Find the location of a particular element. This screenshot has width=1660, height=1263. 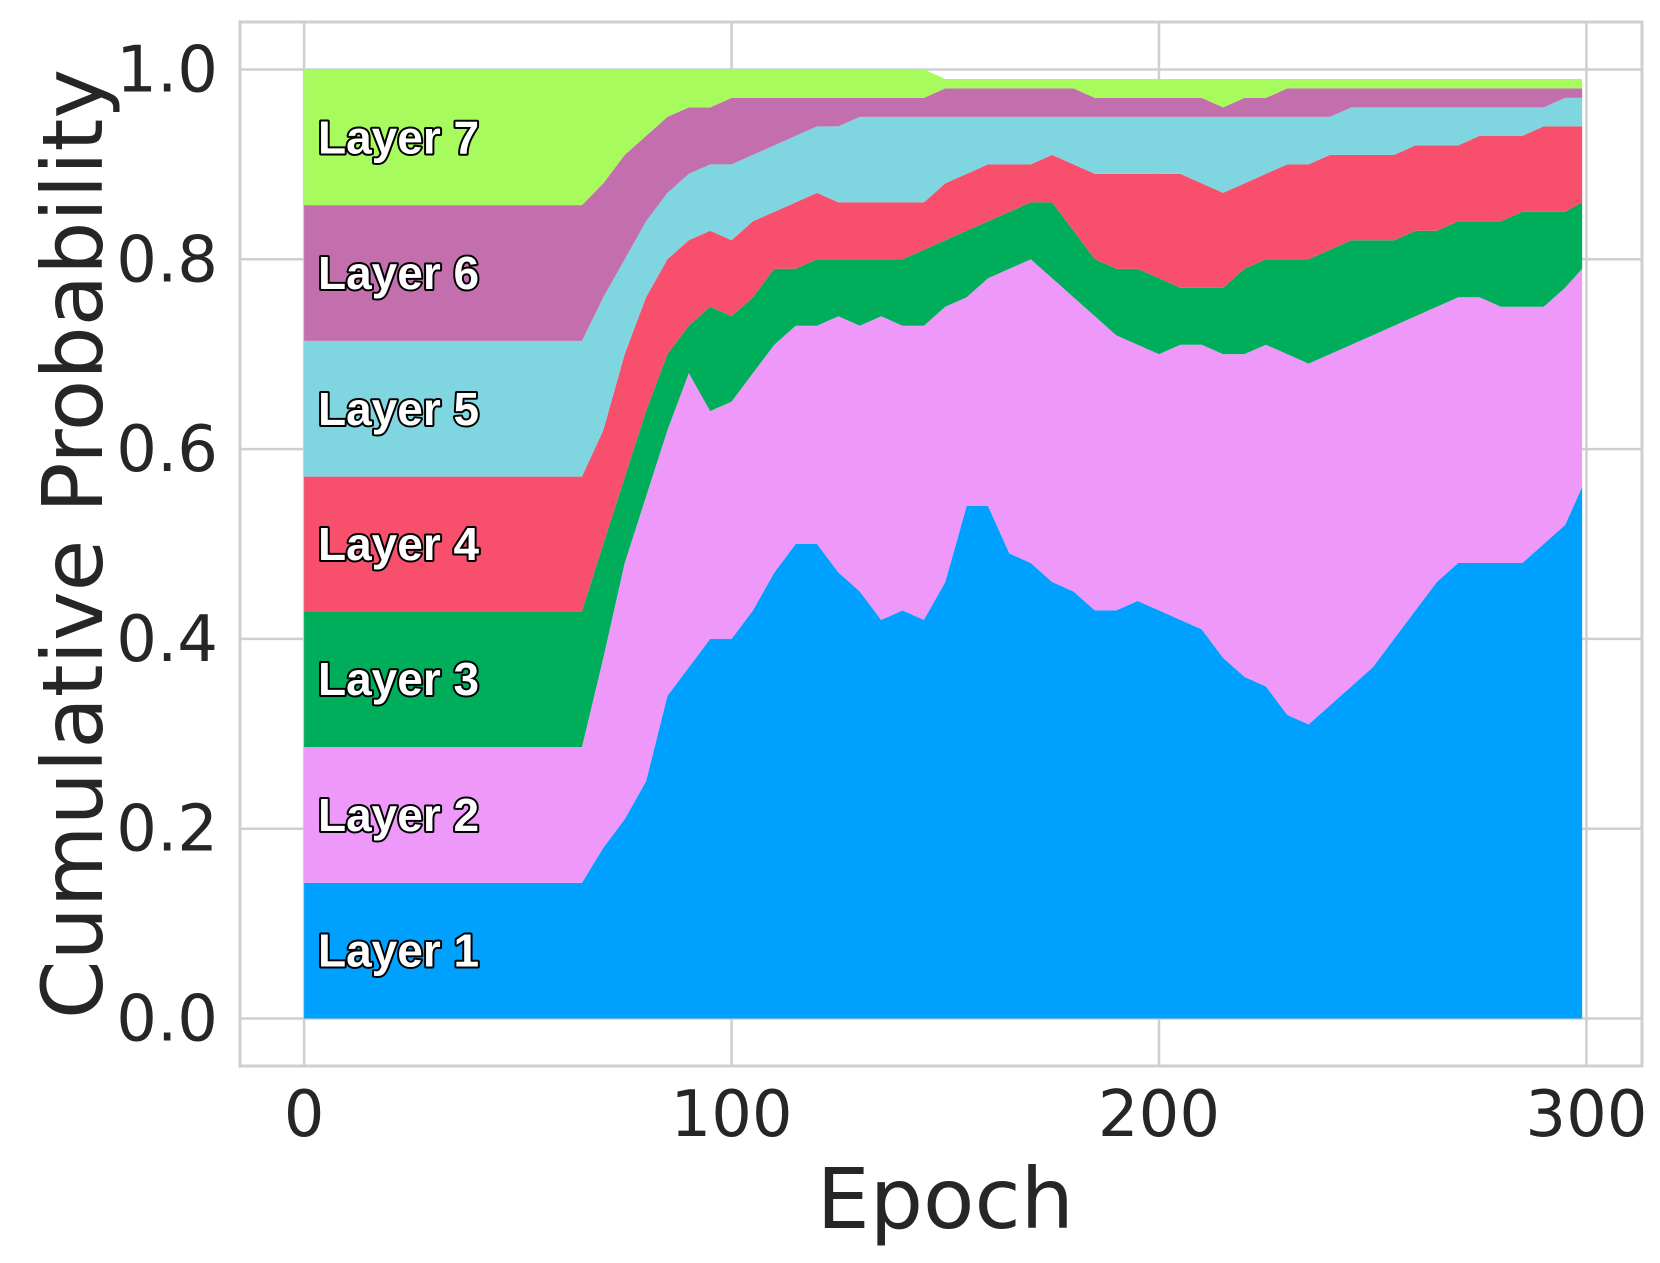

layer-label-3: Layer 3 is located at coordinates (398, 679).